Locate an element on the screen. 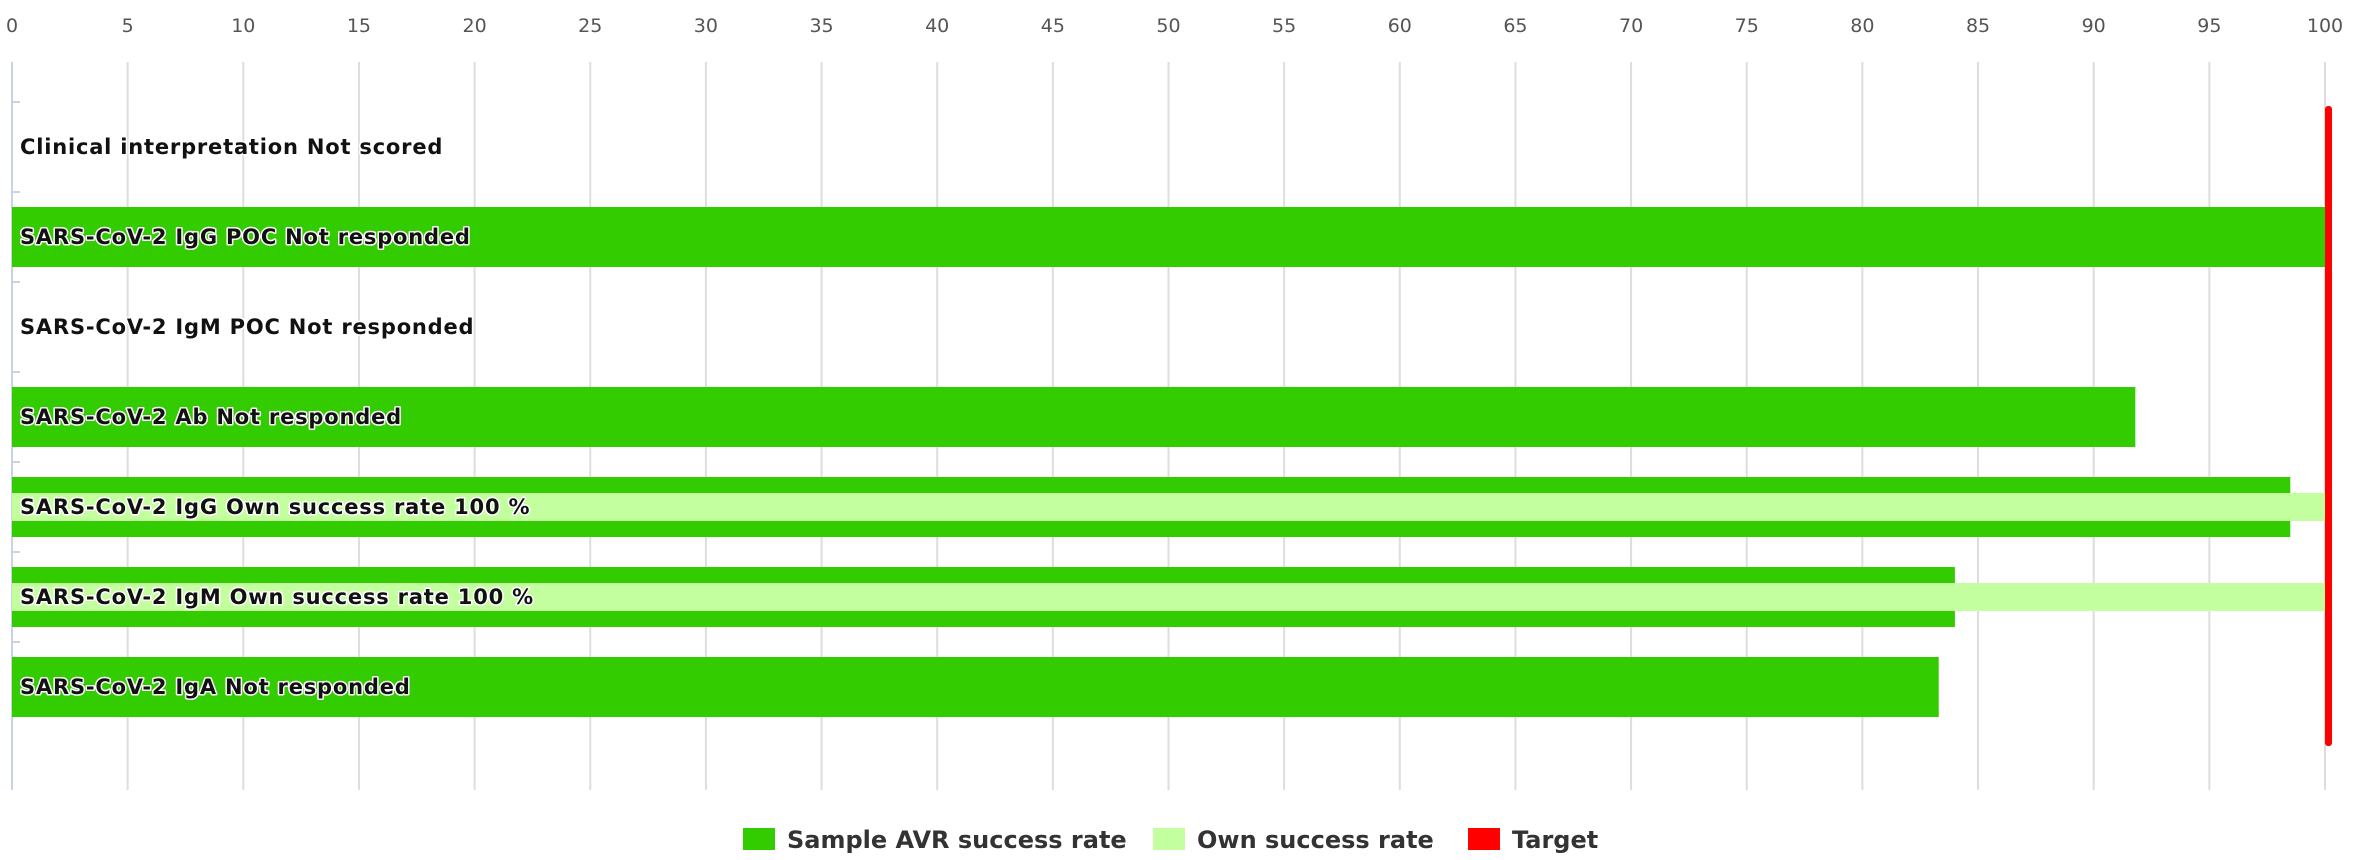 This screenshot has height=860, width=2357. category-label: SARS-CoV-2 IgG Own success rate 100 % is located at coordinates (275, 507).